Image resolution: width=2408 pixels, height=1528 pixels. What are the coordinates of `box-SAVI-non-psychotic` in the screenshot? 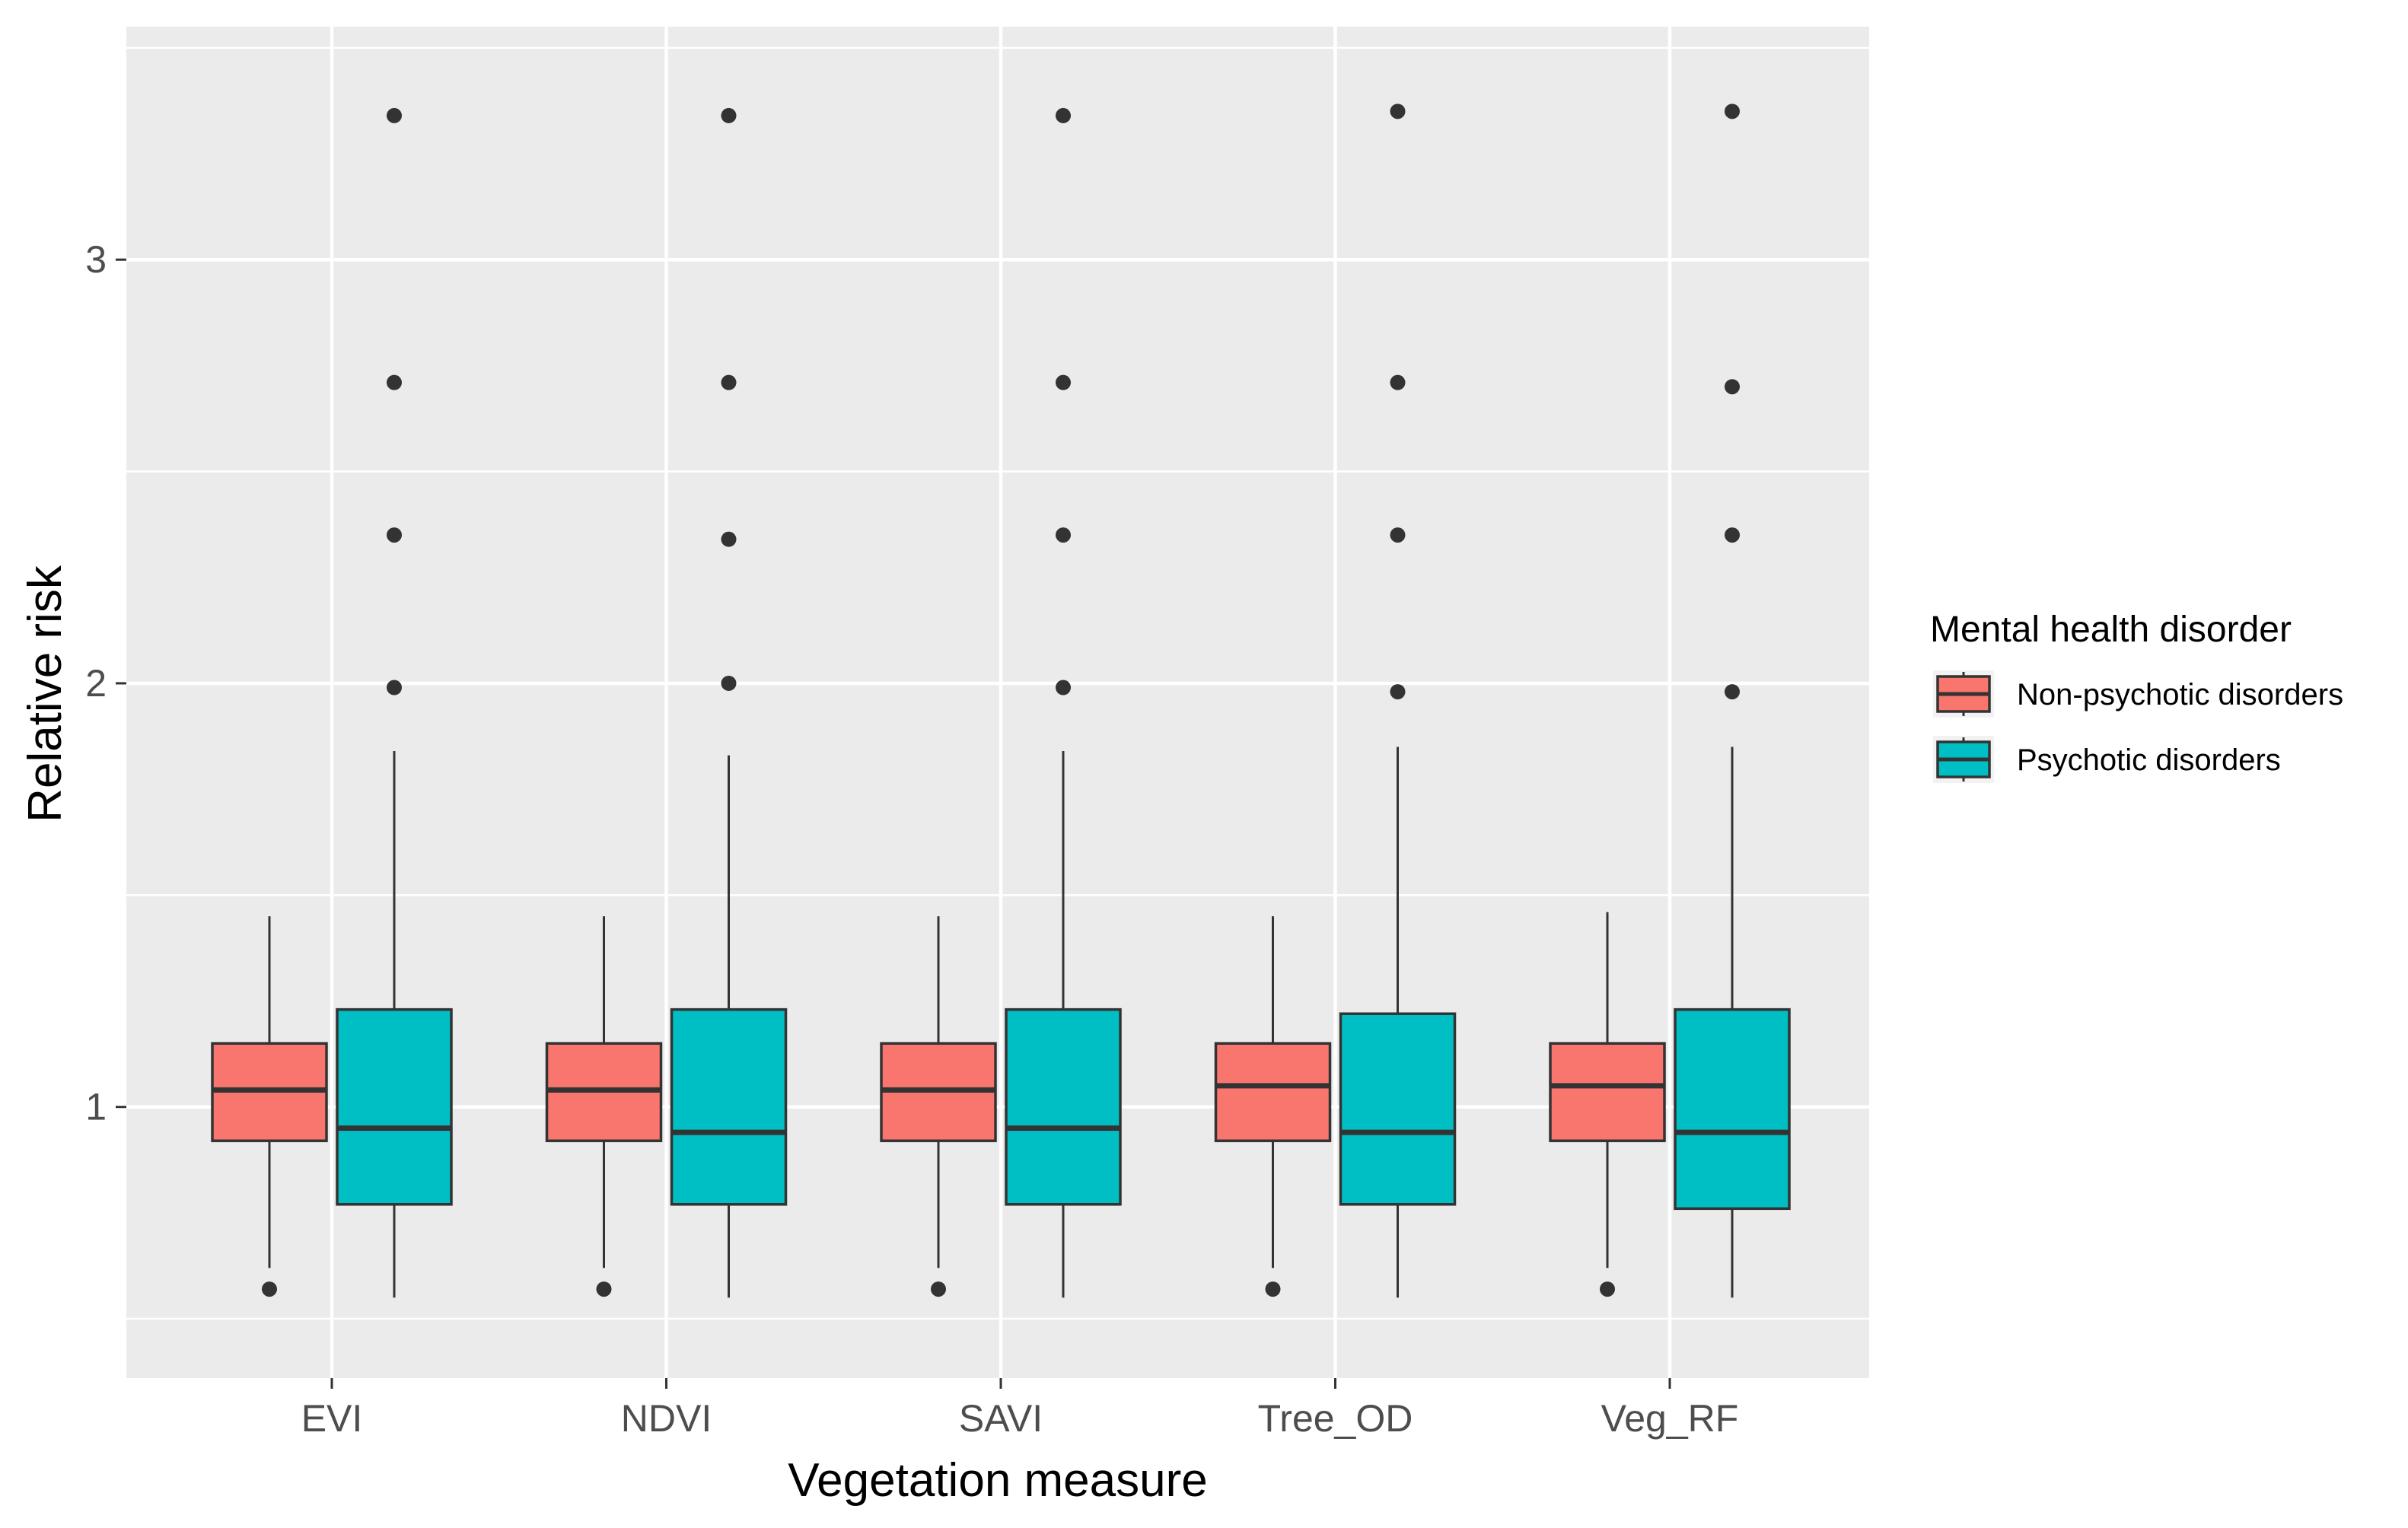 It's located at (938, 1106).